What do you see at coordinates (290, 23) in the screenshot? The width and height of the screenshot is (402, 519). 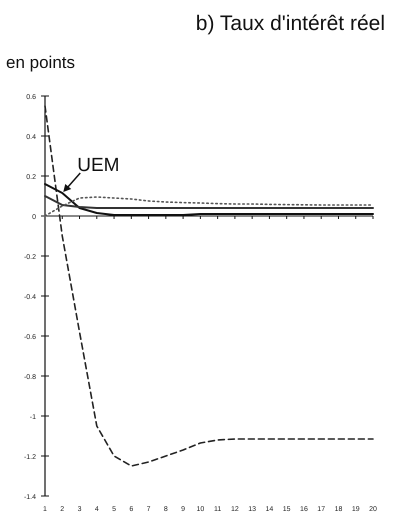 I see `chart-title: b) Taux d'intérêt réel` at bounding box center [290, 23].